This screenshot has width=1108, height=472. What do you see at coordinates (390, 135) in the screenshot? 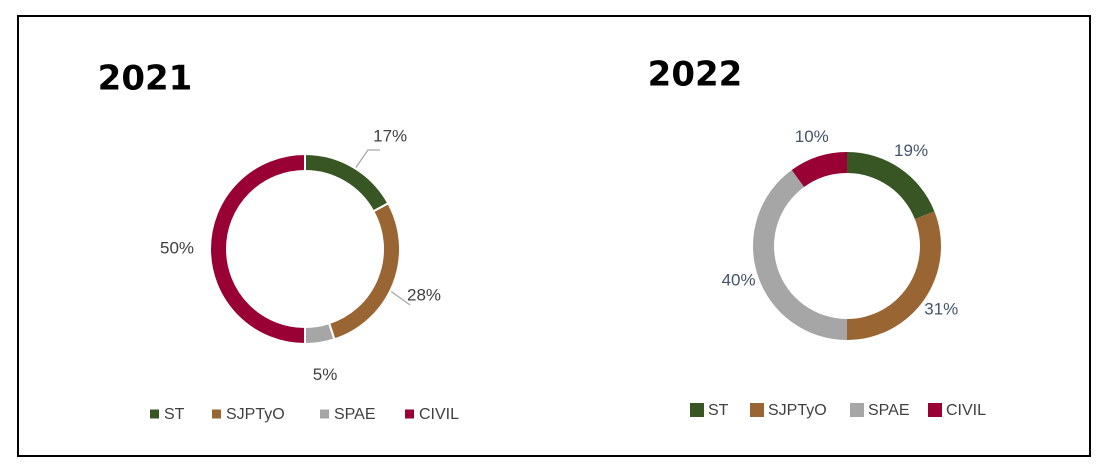
I see `data-label: 17%` at bounding box center [390, 135].